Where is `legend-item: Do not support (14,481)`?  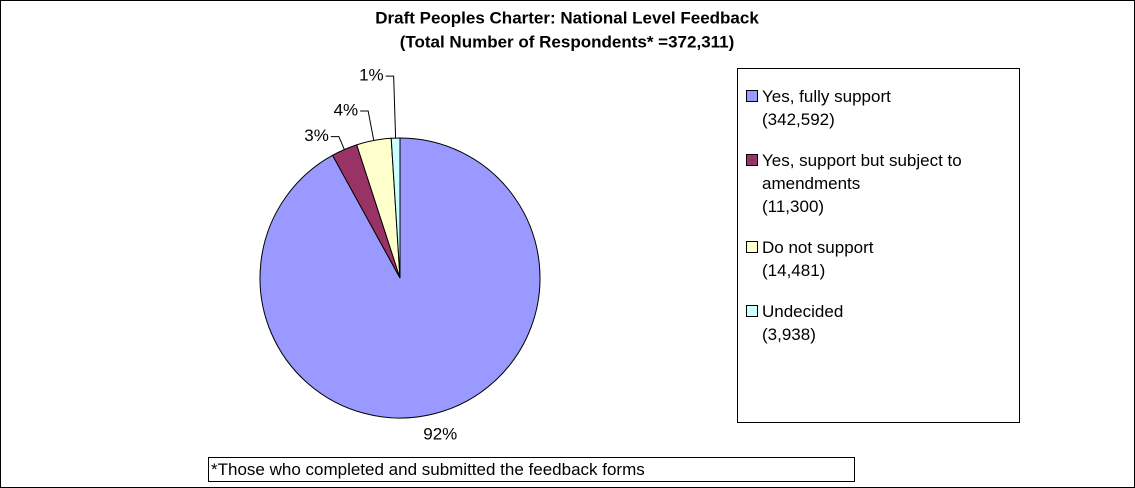 legend-item: Do not support (14,481) is located at coordinates (879, 259).